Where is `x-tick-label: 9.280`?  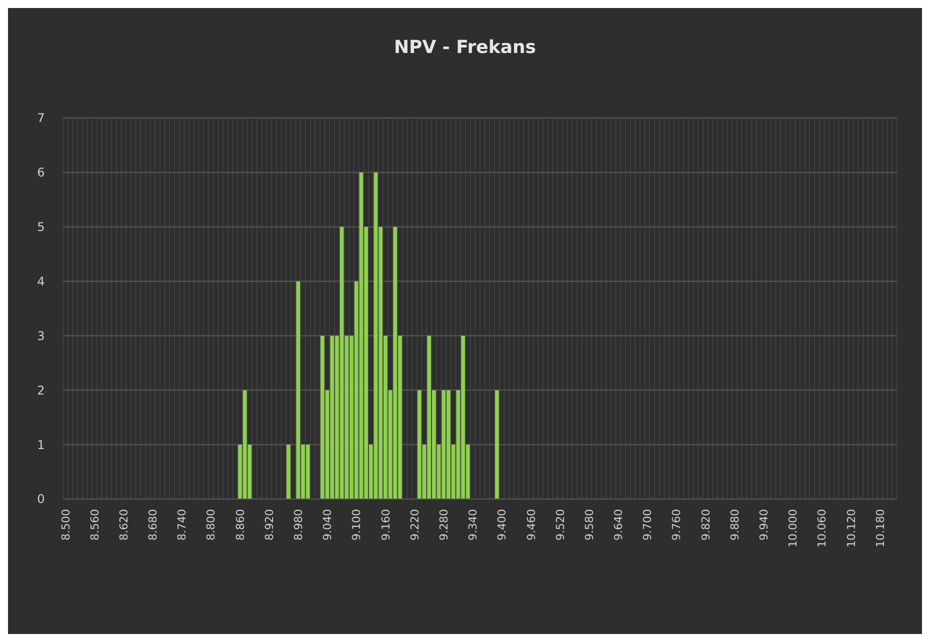
x-tick-label: 9.280 is located at coordinates (443, 524).